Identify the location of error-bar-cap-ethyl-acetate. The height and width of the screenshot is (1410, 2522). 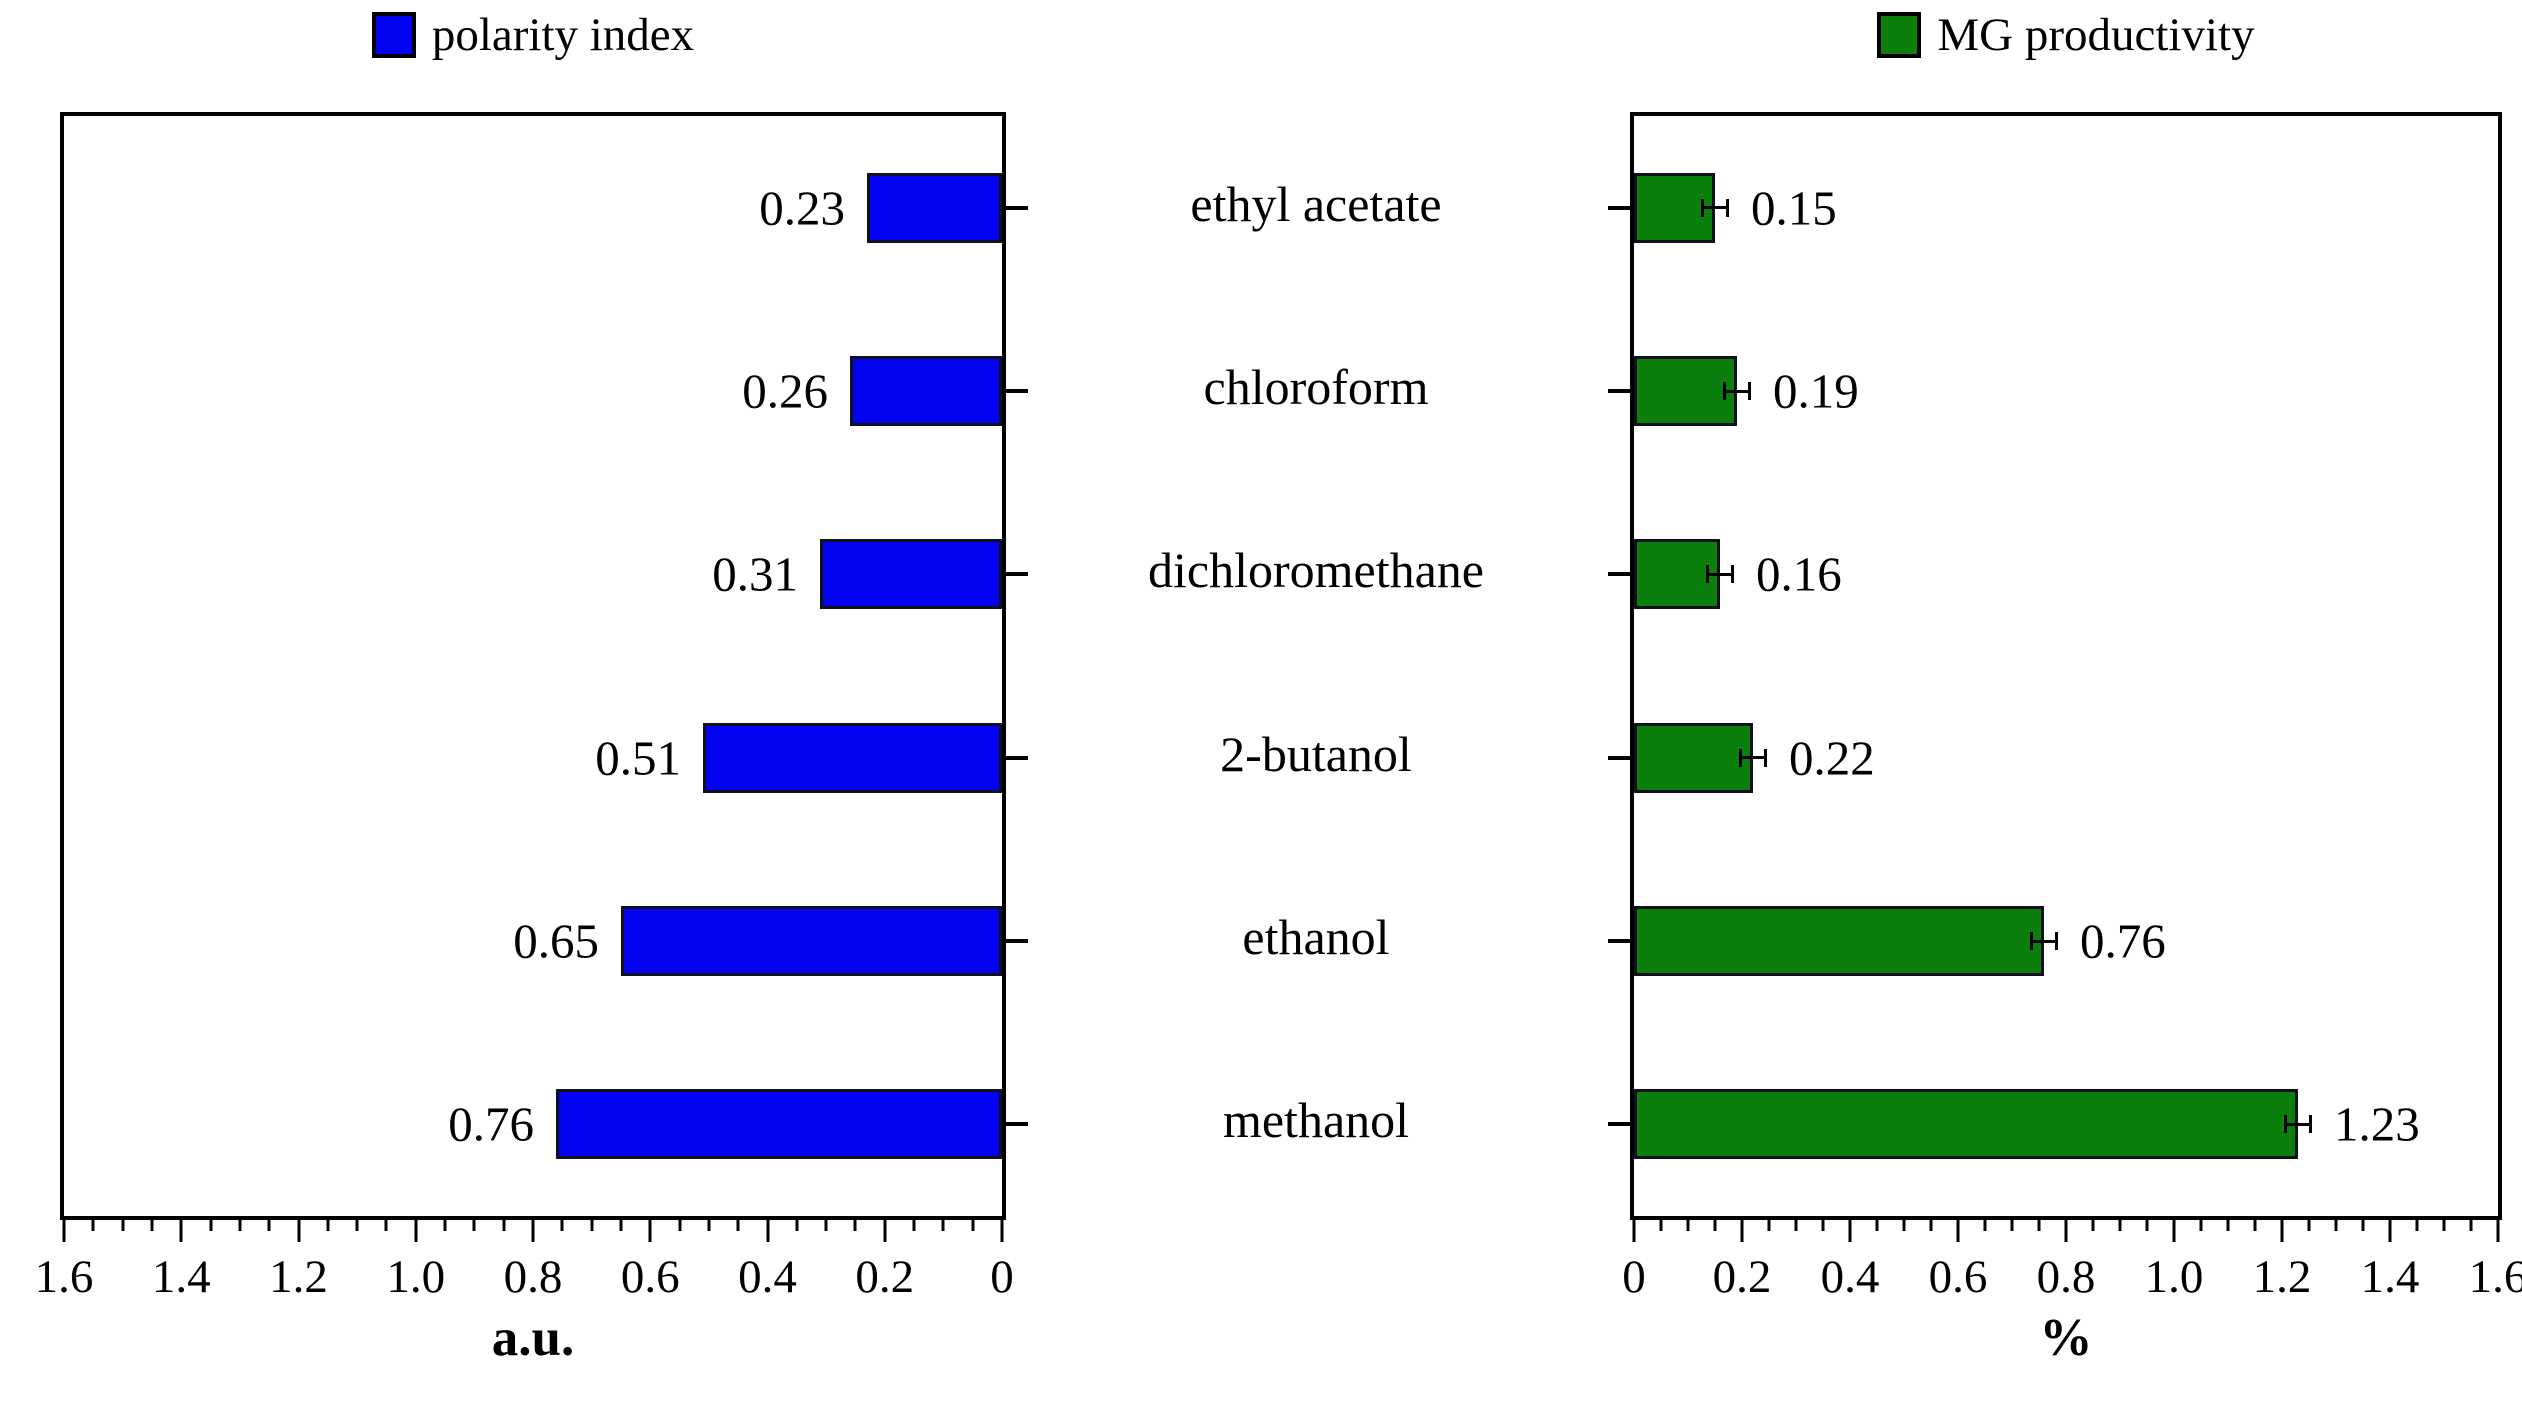
(1702, 207).